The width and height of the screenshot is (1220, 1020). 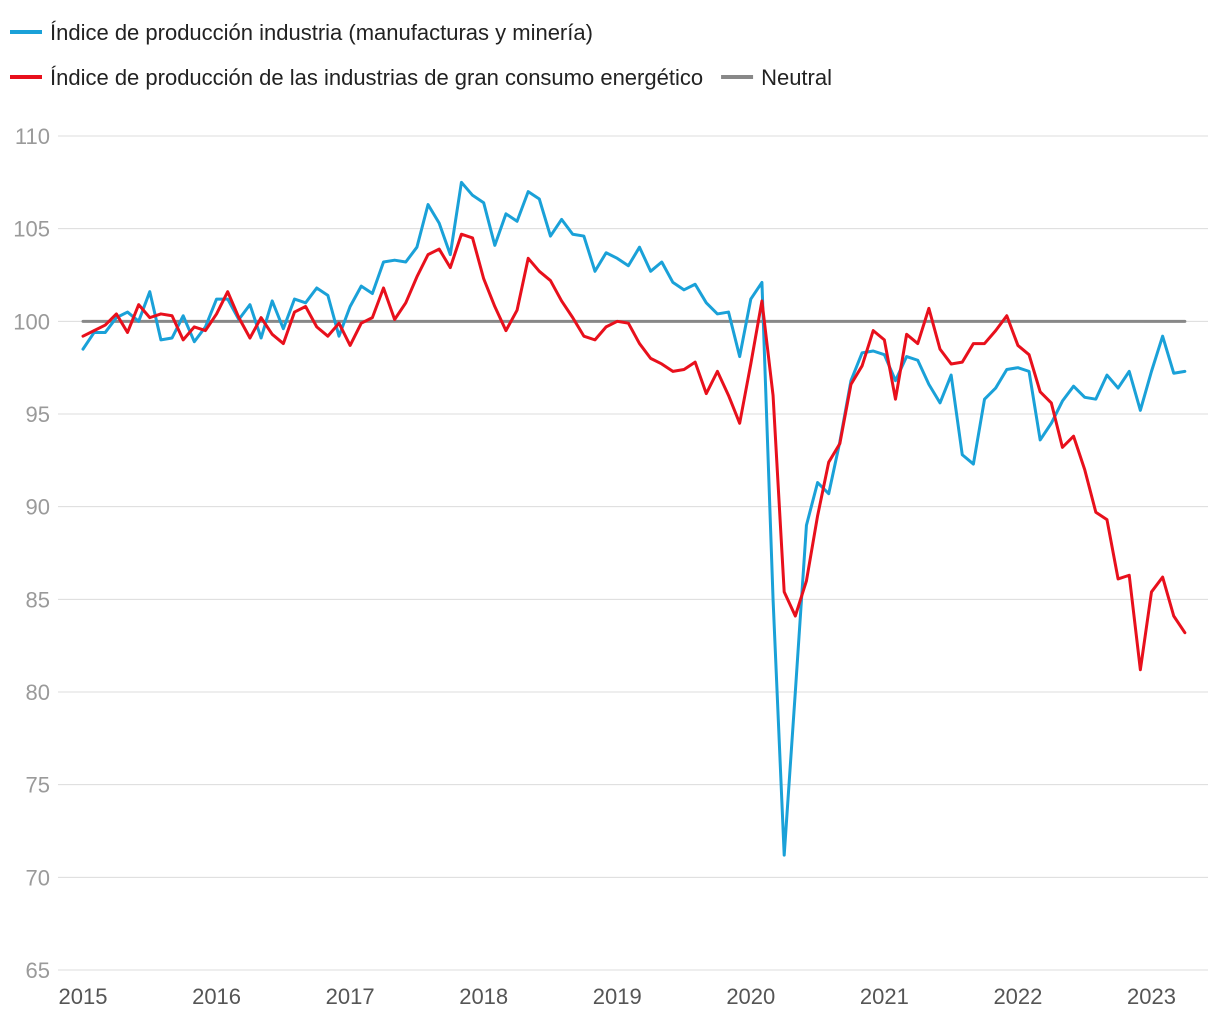 I want to click on x-tick-label: 2019, so click(x=617, y=996).